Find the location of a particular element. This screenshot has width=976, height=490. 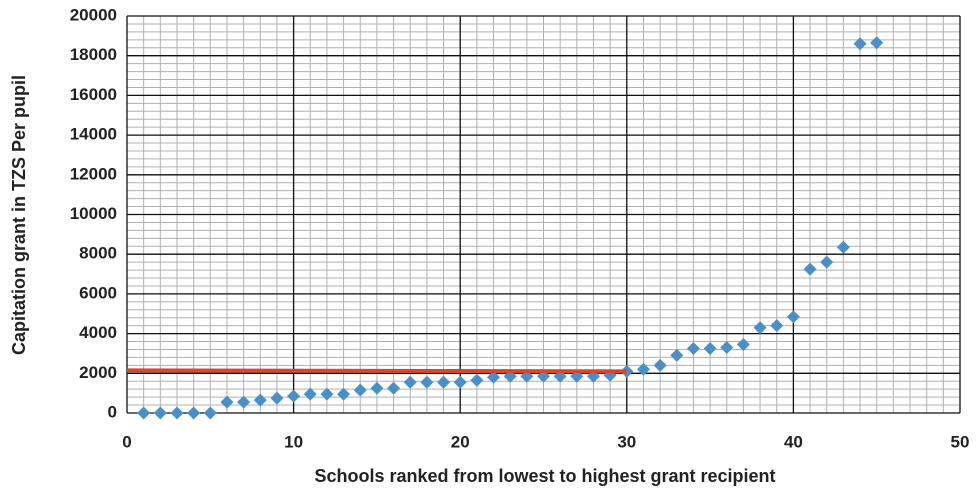

x-tick-label: 0 is located at coordinates (126, 441).